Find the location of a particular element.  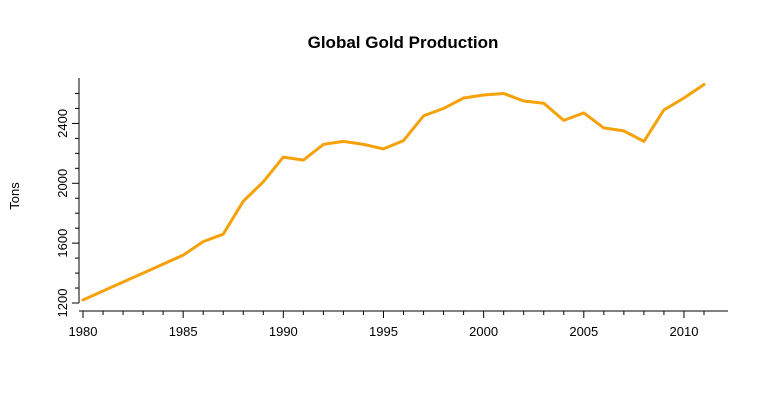

x-tick-label: 2000 is located at coordinates (483, 331).